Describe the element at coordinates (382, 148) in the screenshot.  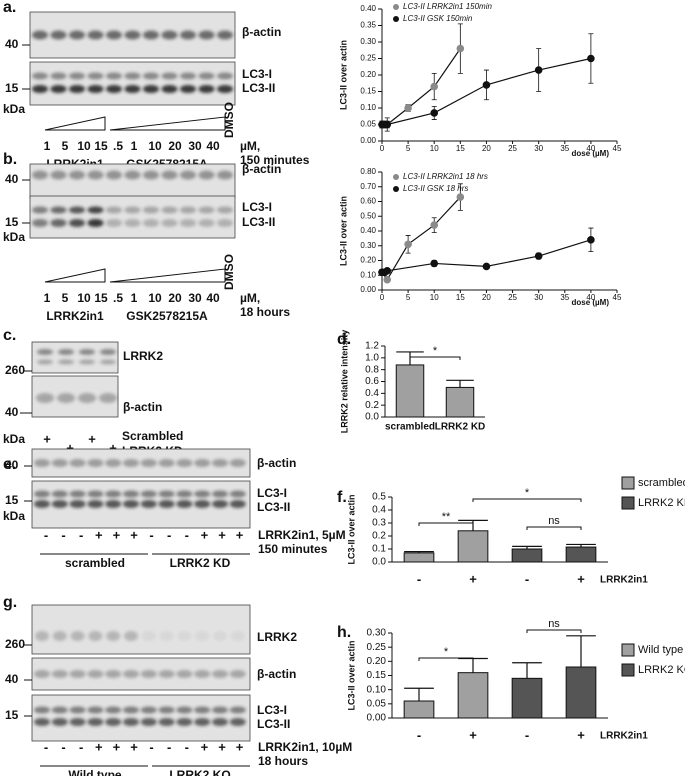
I see `x-tick-label: 0` at that location.